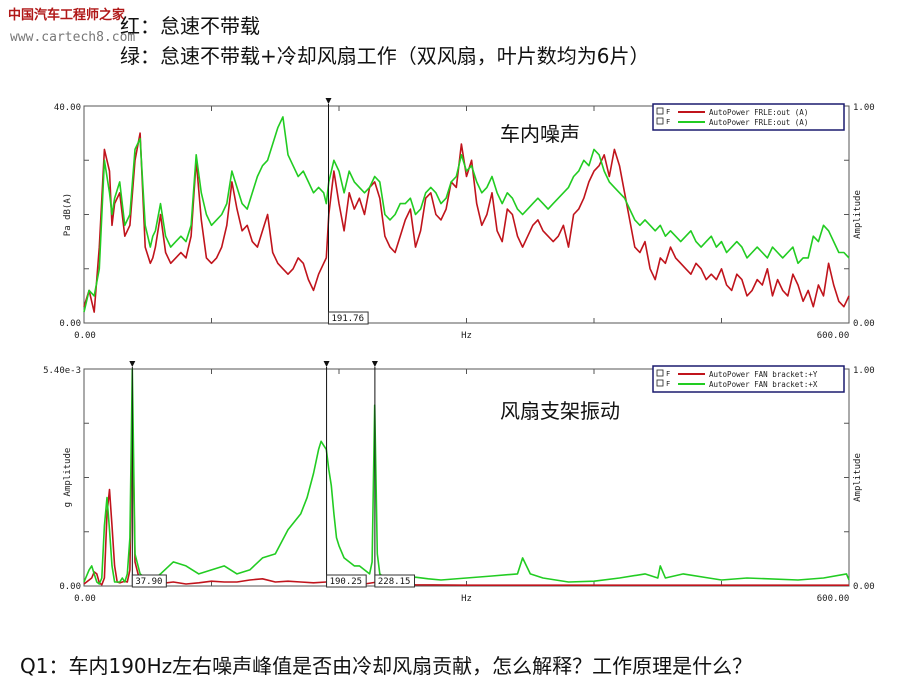  I want to click on chart2-y-axis-label: g Amplitude, so click(68, 478).